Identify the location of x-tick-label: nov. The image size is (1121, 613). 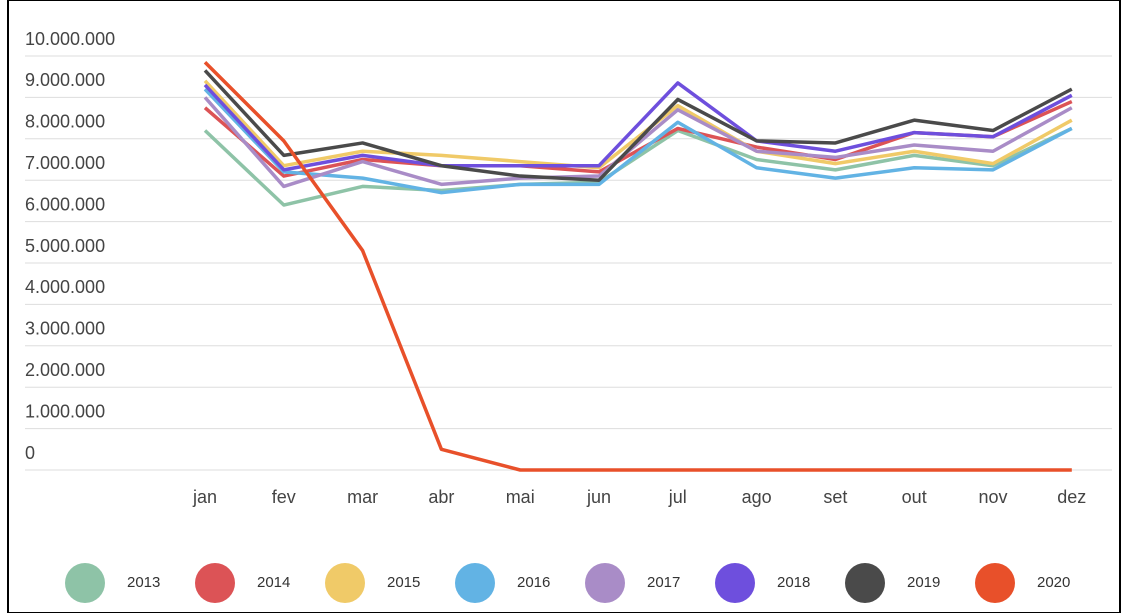
(992, 497).